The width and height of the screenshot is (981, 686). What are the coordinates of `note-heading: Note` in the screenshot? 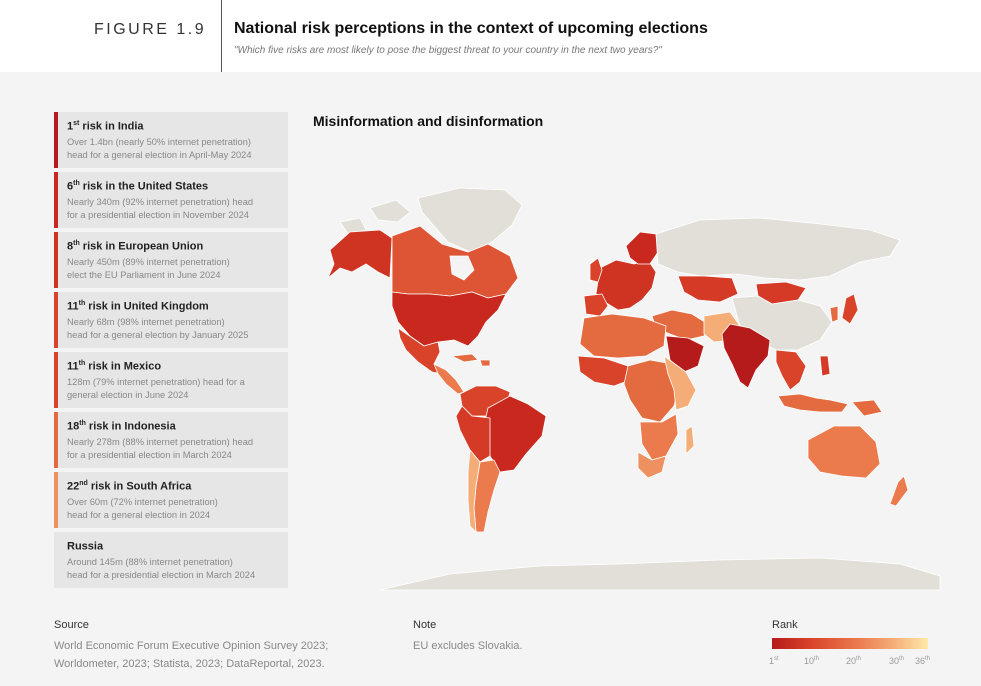 It's located at (425, 625).